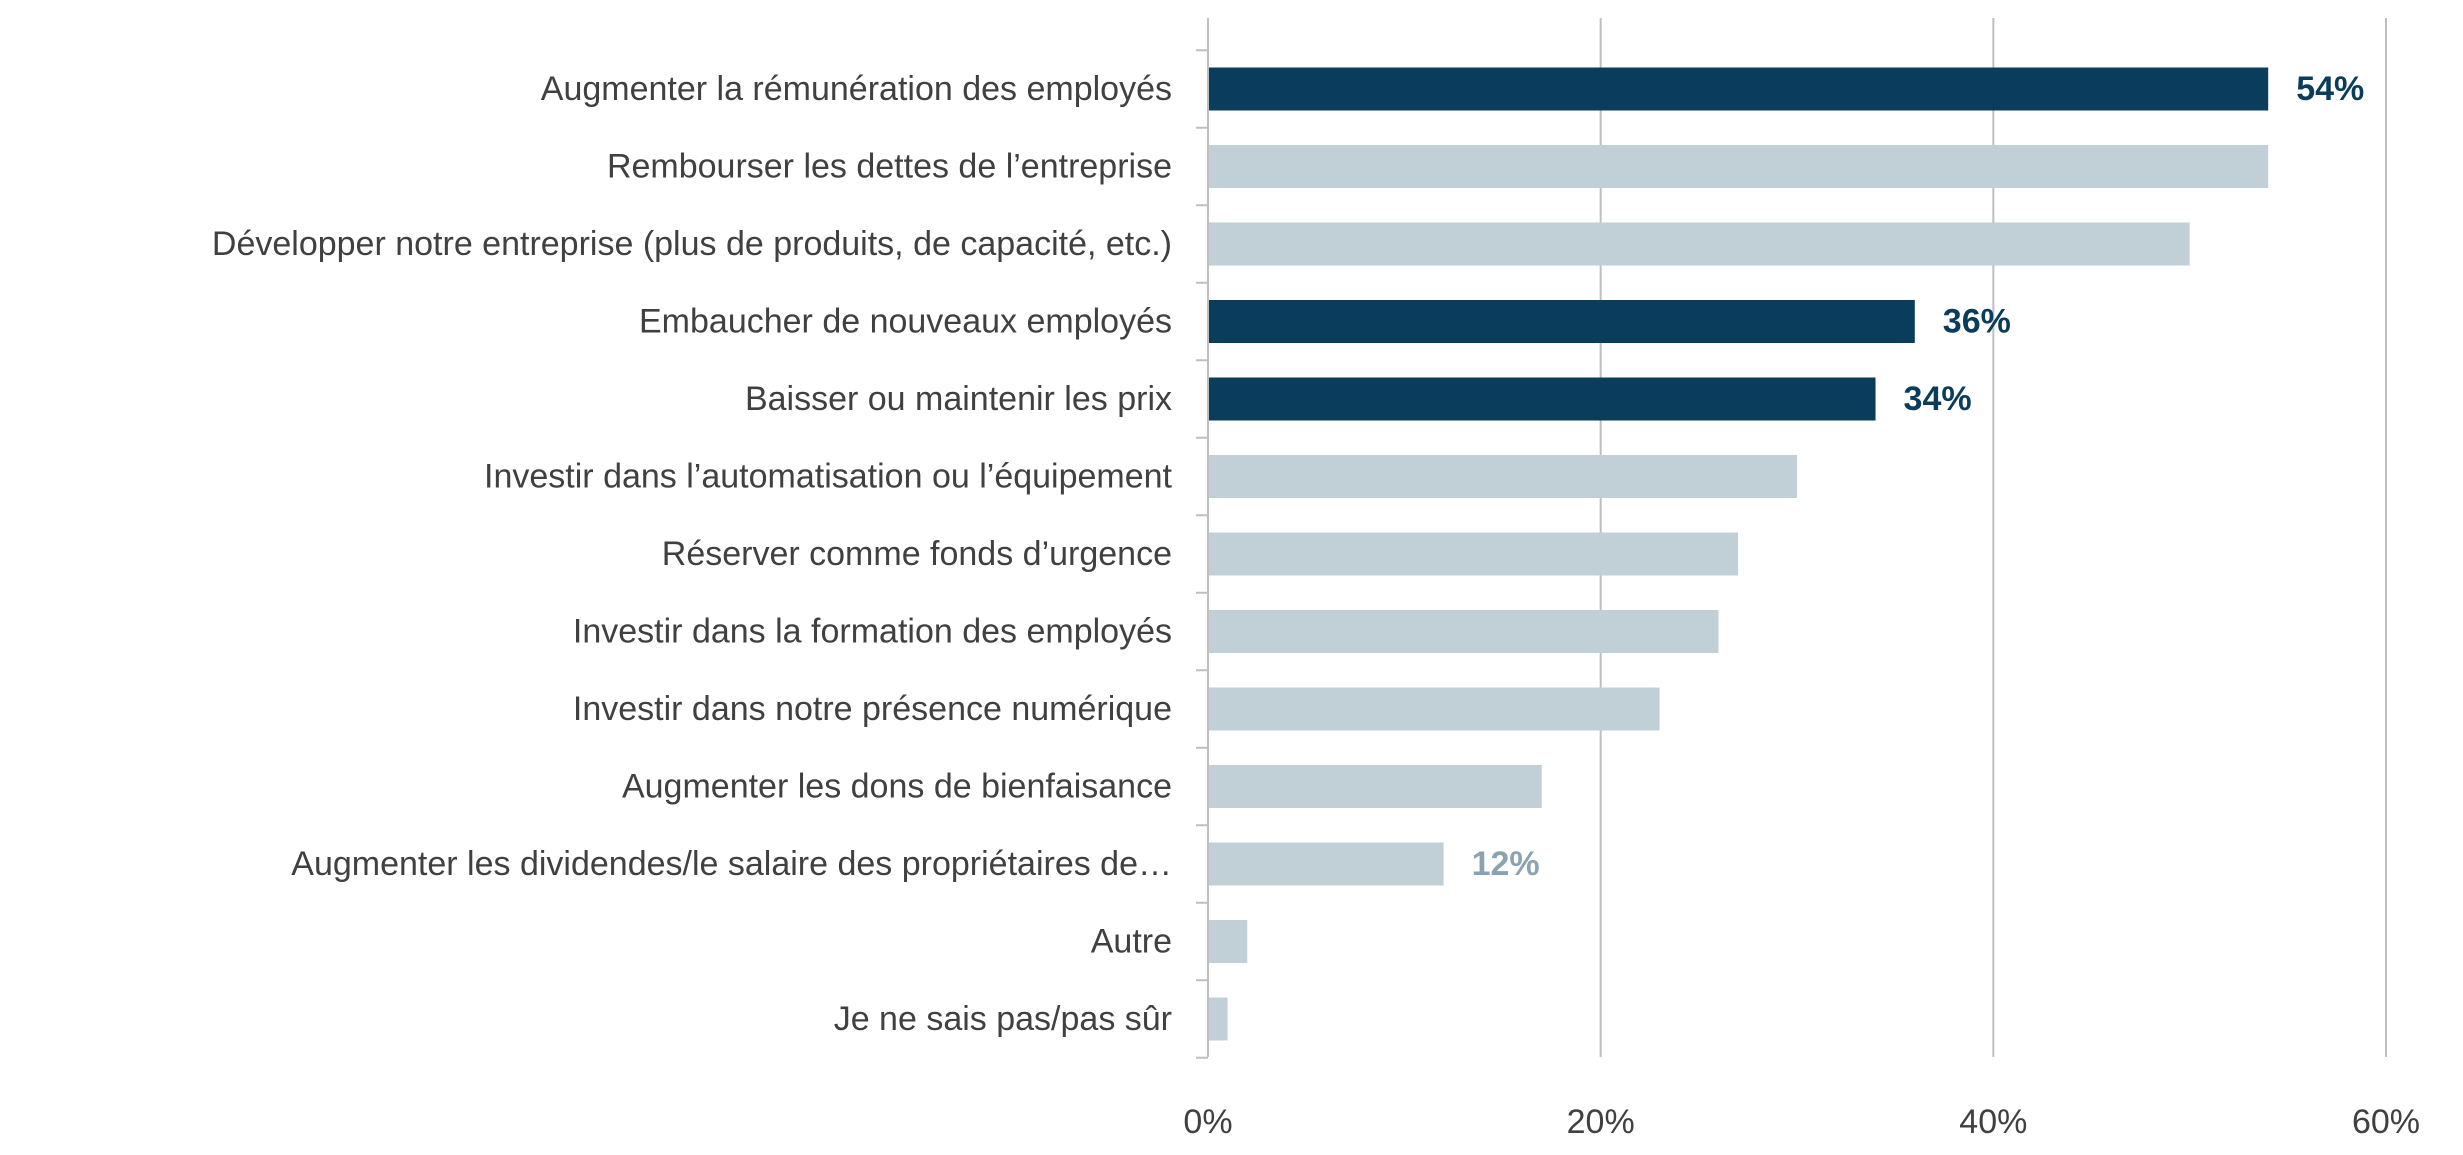 The image size is (2463, 1155). What do you see at coordinates (1202, 538) in the screenshot?
I see `category-axis` at bounding box center [1202, 538].